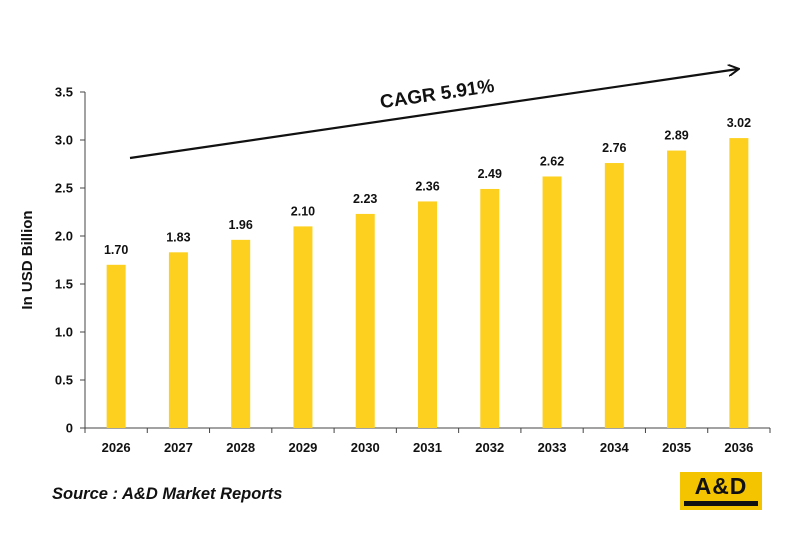 This screenshot has height=533, width=800. I want to click on data-label-2032: 2.49, so click(490, 174).